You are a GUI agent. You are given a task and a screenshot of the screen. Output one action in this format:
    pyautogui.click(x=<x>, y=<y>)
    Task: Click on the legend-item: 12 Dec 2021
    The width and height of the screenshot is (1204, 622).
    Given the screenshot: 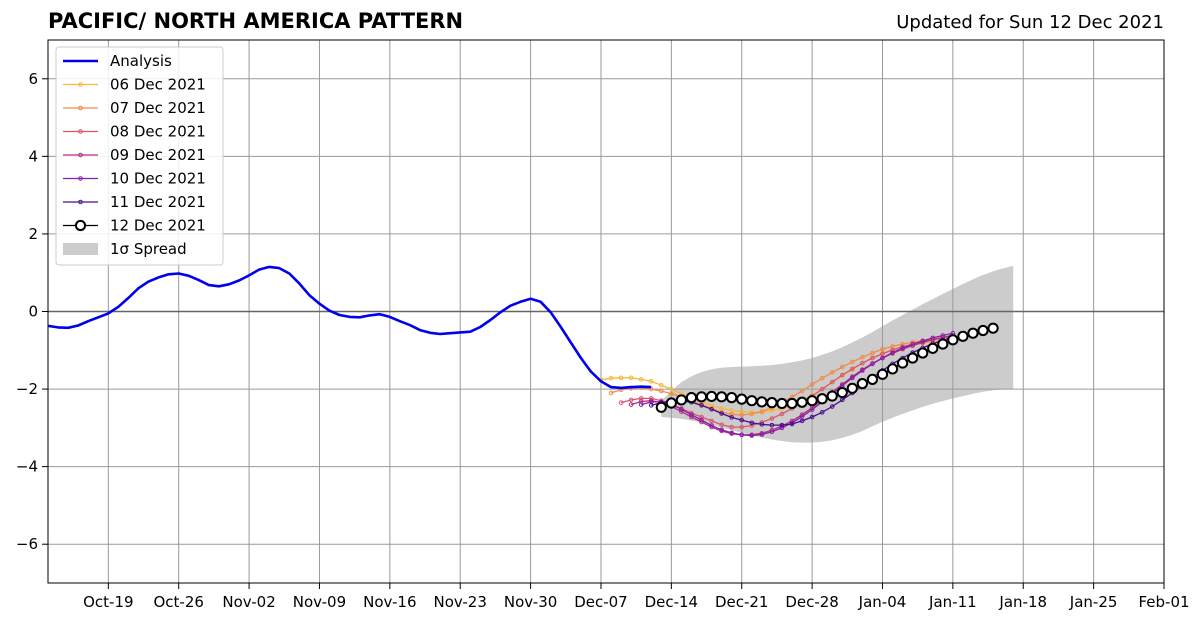 What is the action you would take?
    pyautogui.click(x=134, y=226)
    